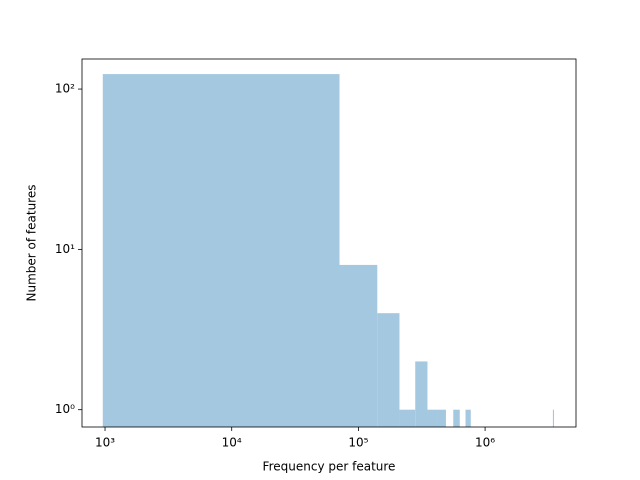  I want to click on y-tick-label: 10¹, so click(65, 249).